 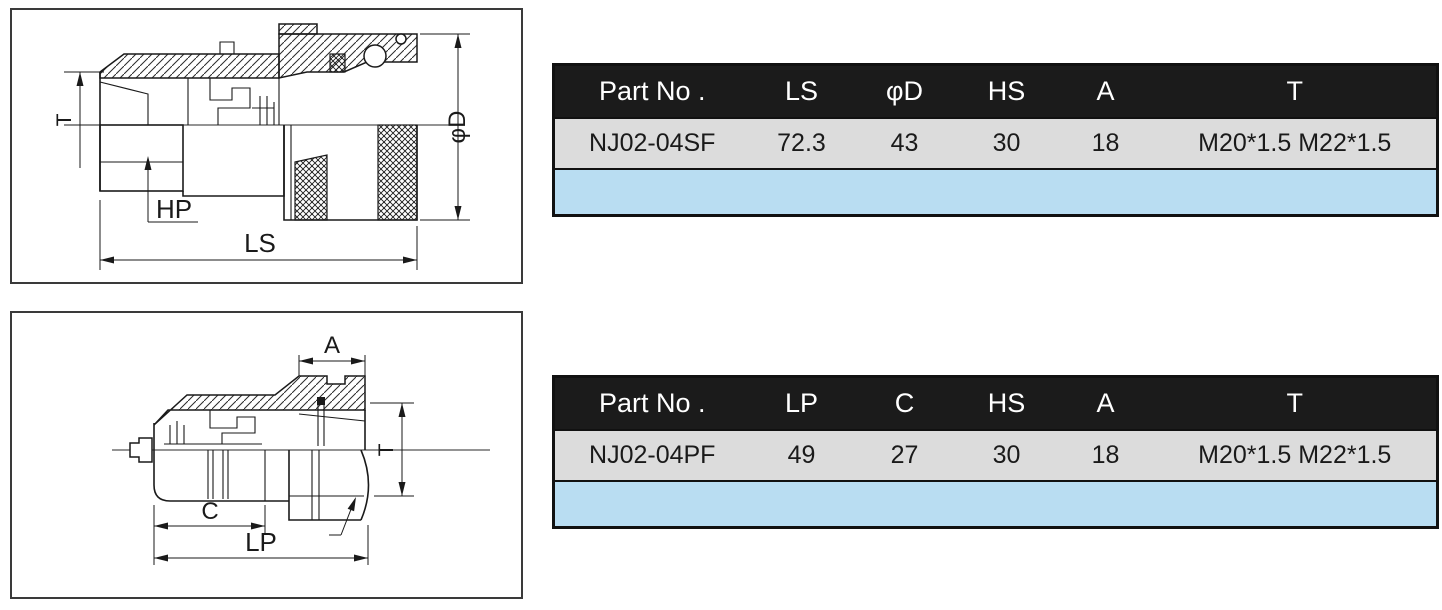 I want to click on dim-label-ls: LS, so click(x=260, y=243).